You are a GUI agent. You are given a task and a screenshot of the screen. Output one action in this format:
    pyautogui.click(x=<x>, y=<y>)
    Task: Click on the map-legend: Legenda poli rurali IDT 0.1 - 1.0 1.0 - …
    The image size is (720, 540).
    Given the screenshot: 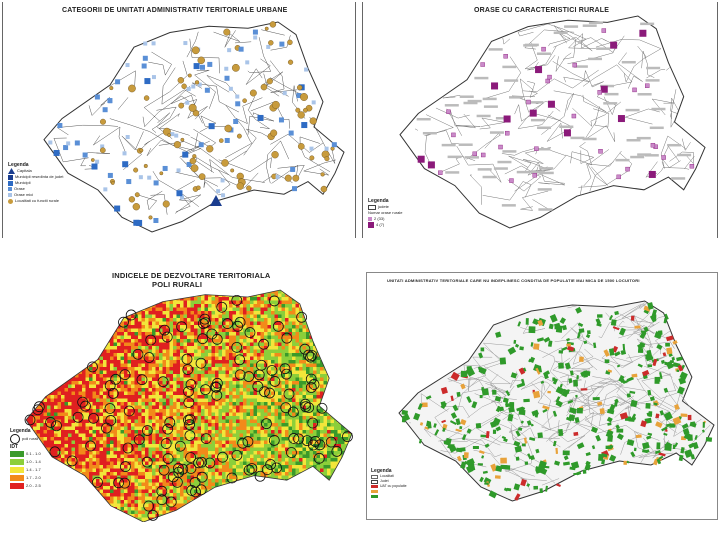 What is the action you would take?
    pyautogui.click(x=25, y=459)
    